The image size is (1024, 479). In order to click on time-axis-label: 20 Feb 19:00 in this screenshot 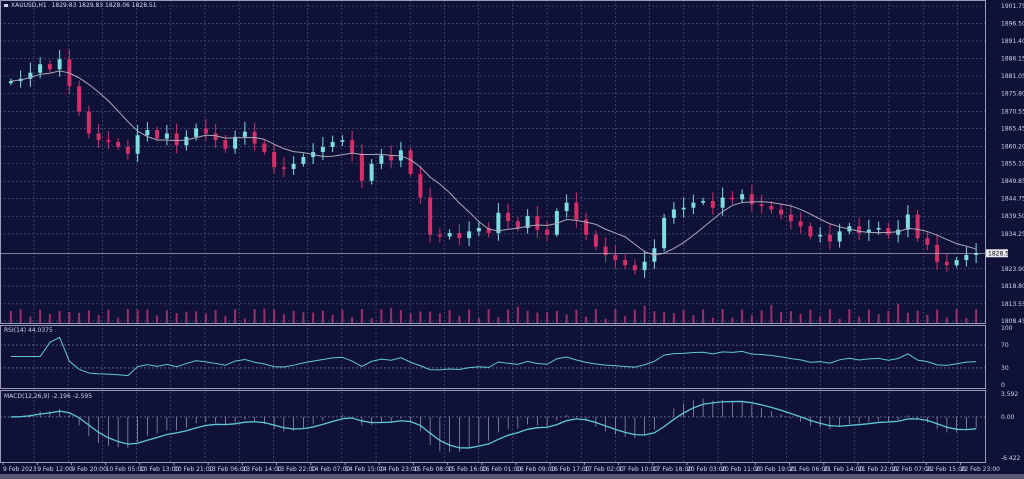, I will do `click(775, 469)`.